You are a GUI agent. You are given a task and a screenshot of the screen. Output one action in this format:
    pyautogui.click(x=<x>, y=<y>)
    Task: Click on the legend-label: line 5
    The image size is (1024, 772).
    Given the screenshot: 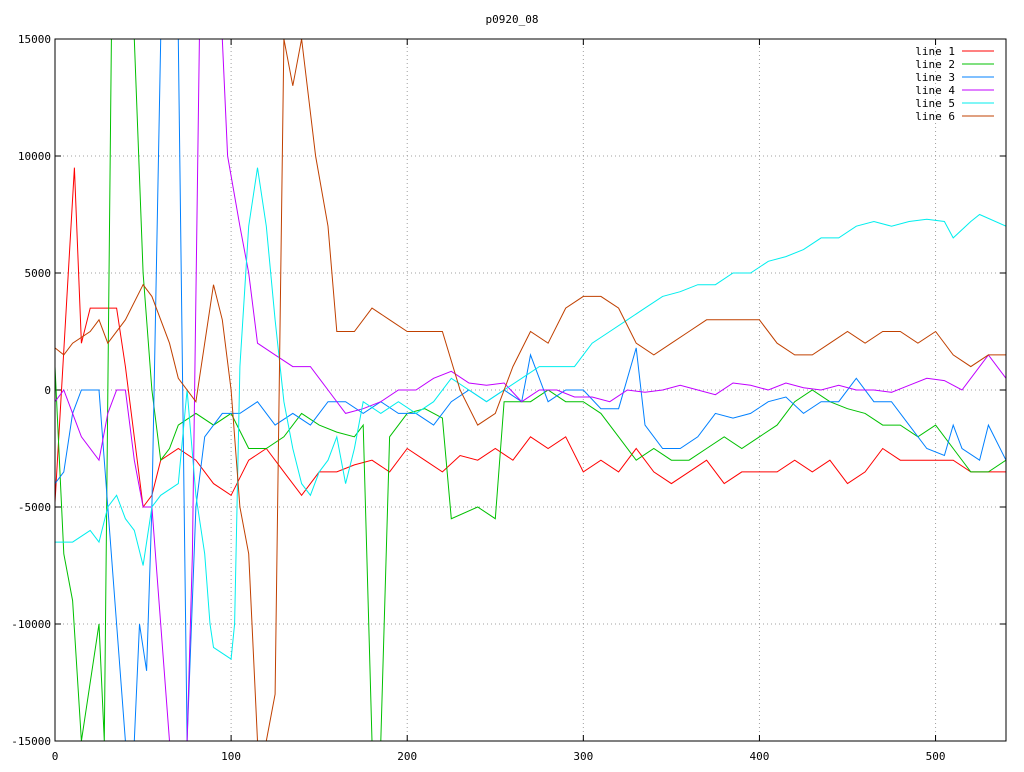 What is the action you would take?
    pyautogui.click(x=935, y=103)
    